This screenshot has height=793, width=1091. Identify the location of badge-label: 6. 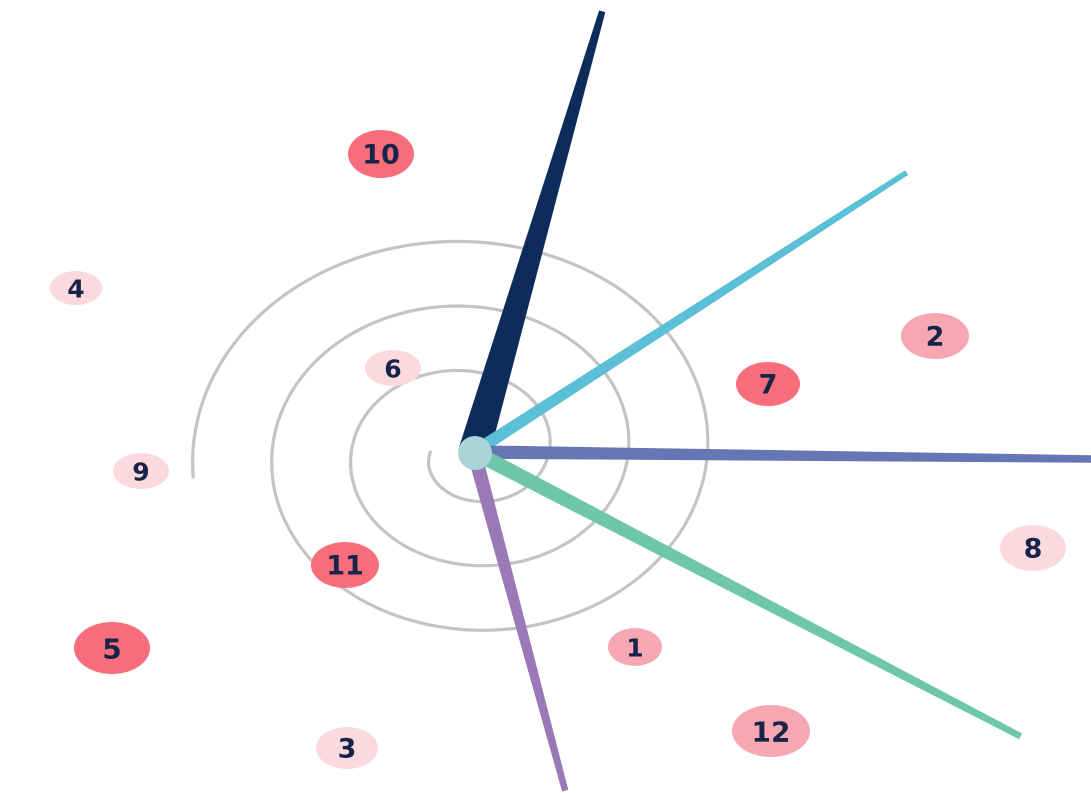
(392, 369).